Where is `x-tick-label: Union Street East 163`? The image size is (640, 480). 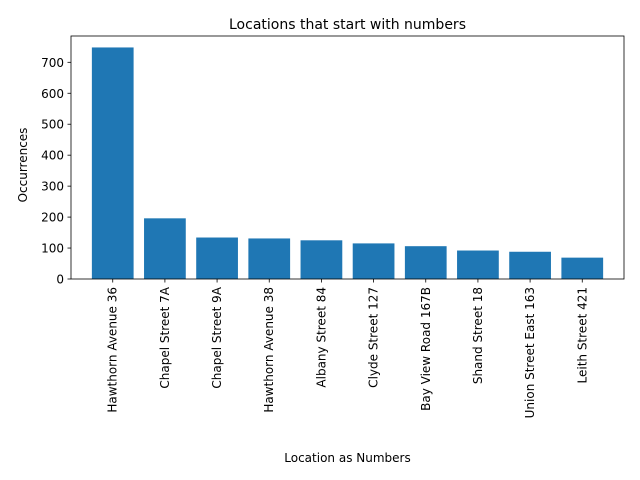 x-tick-label: Union Street East 163 is located at coordinates (530, 352).